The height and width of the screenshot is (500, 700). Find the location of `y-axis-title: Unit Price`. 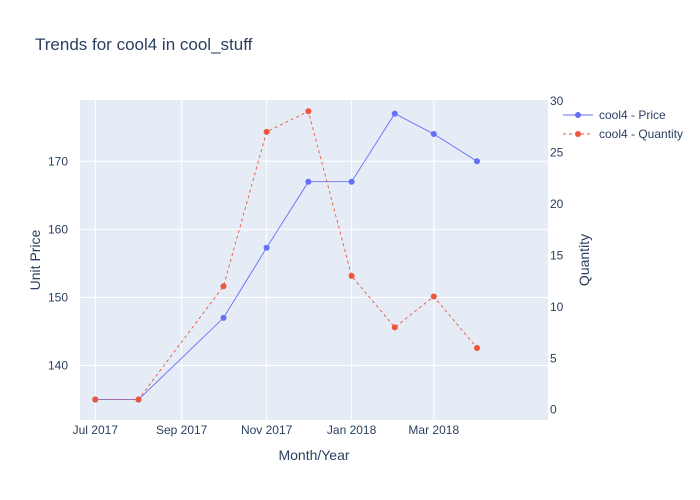

y-axis-title: Unit Price is located at coordinates (35, 259).